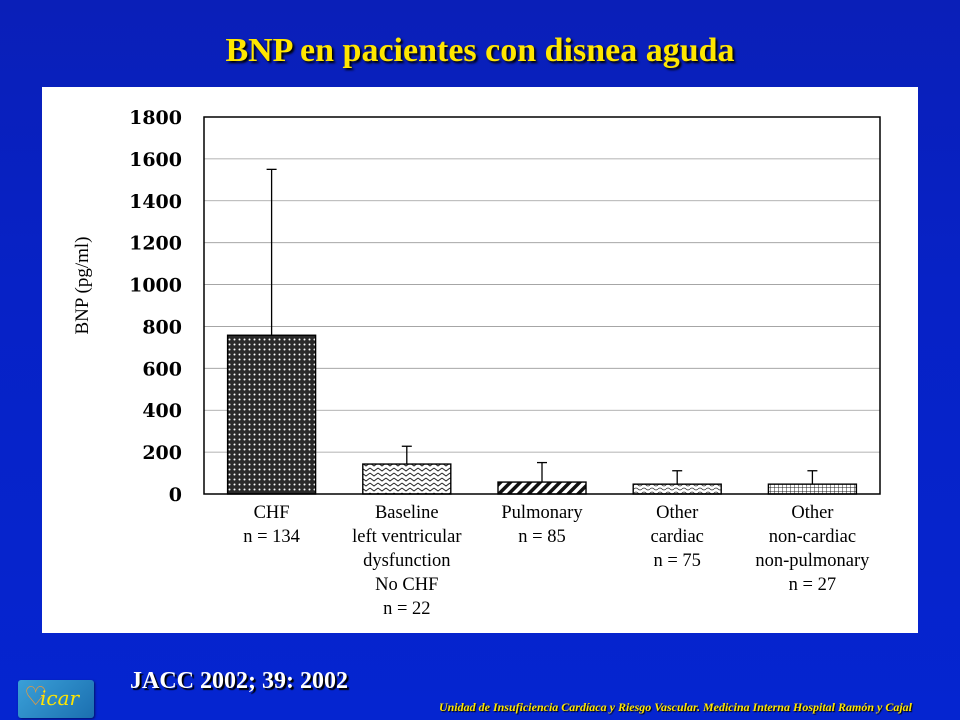  I want to click on x-category-label: cardiac, so click(676, 537).